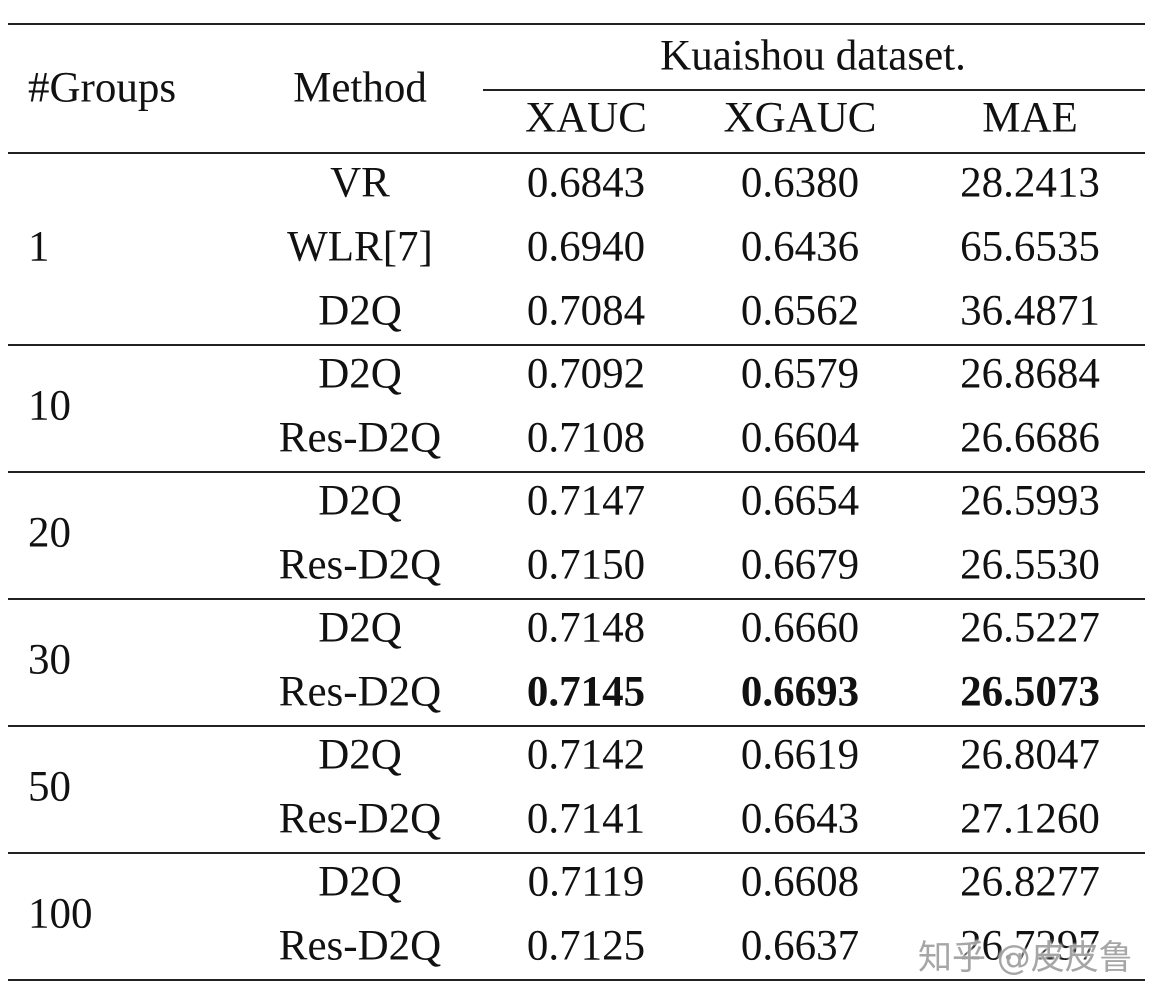  I want to click on header-rule, so click(576, 153).